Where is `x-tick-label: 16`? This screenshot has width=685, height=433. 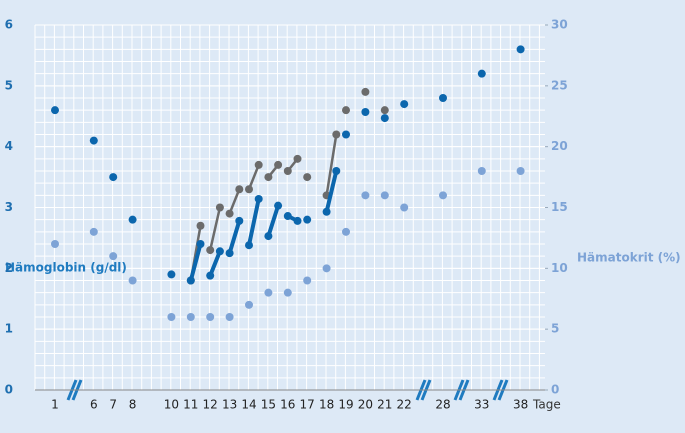 x-tick-label: 16 is located at coordinates (287, 405).